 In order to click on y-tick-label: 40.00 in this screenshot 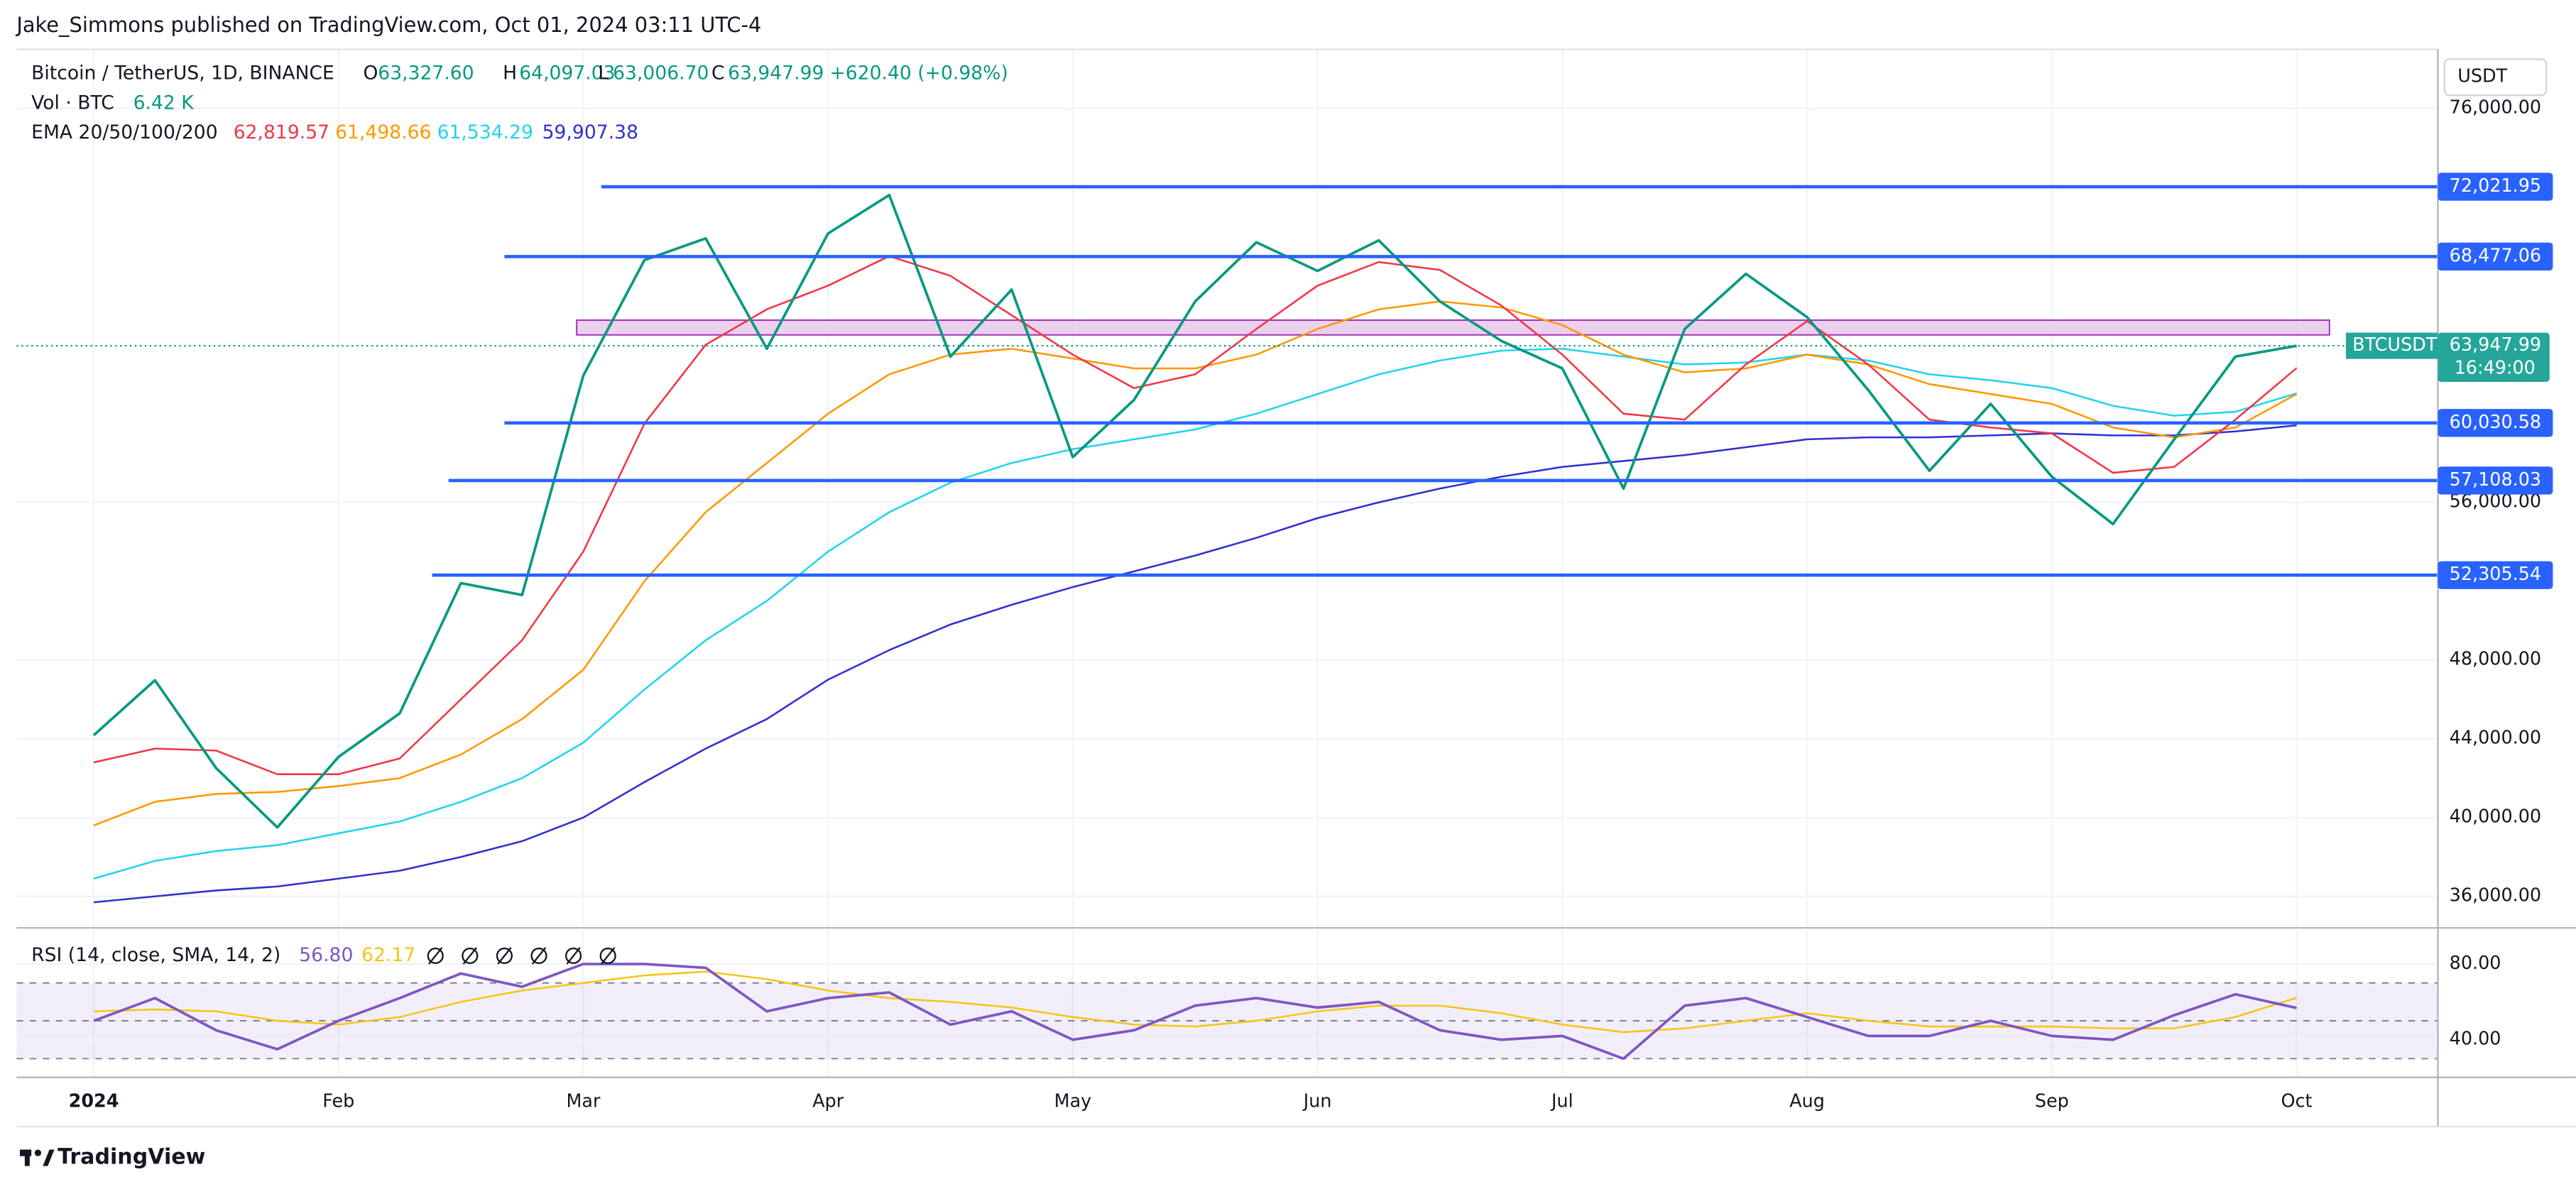, I will do `click(2475, 1038)`.